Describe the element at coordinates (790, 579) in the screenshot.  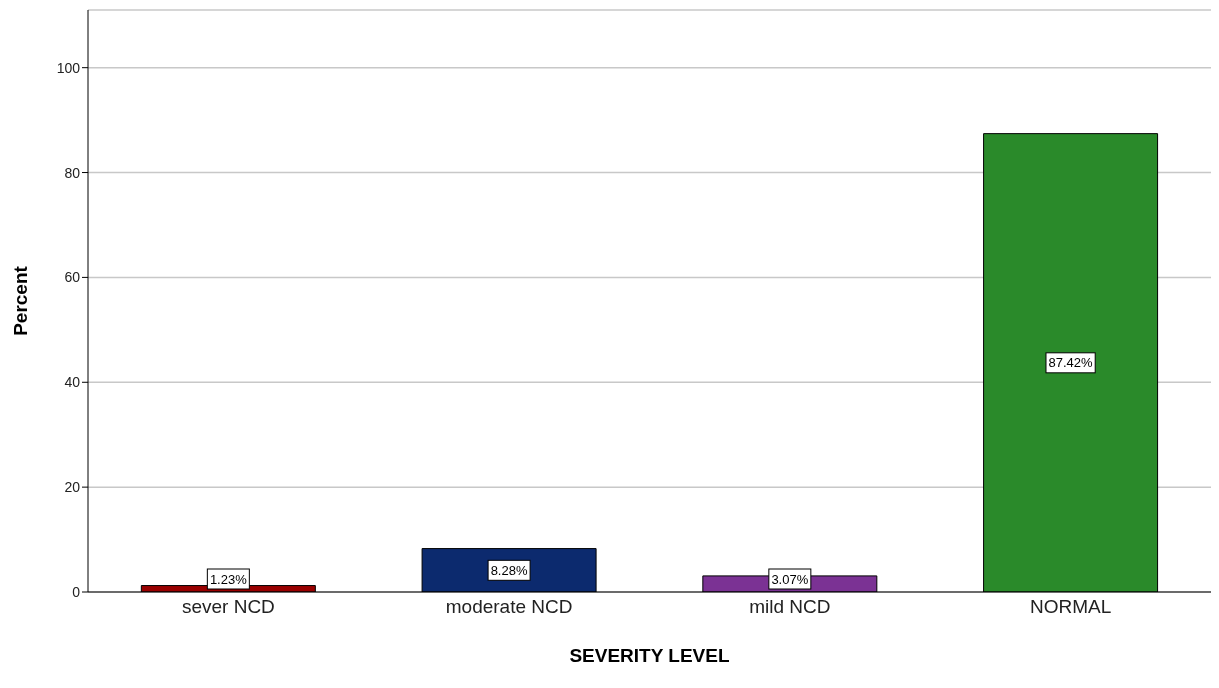
I see `data-label: 3.07%` at that location.